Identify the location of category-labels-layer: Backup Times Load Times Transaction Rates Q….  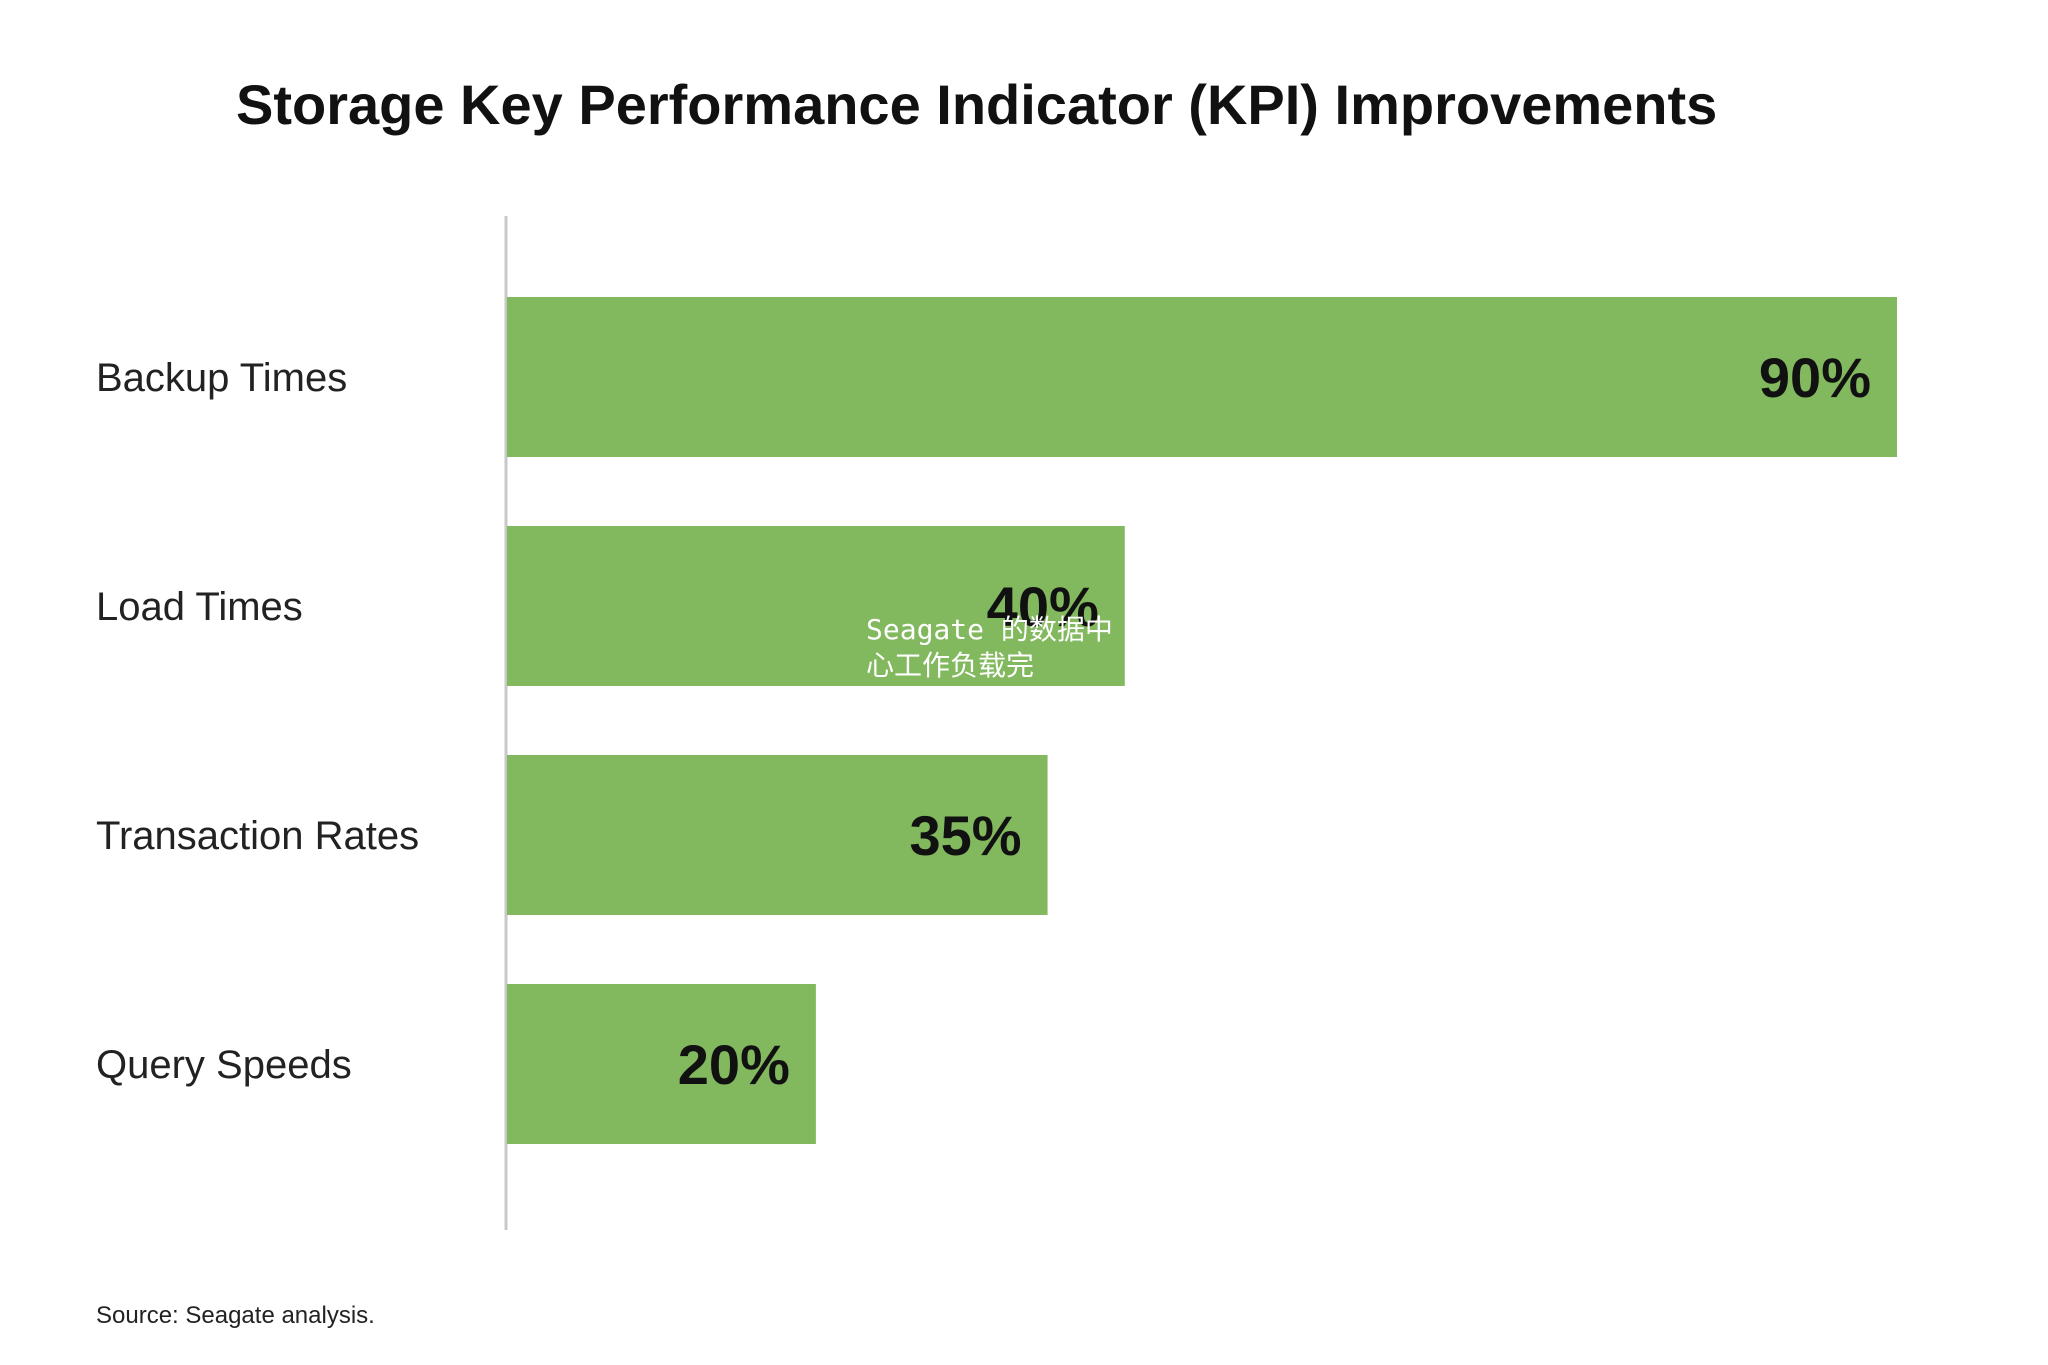
(257, 721).